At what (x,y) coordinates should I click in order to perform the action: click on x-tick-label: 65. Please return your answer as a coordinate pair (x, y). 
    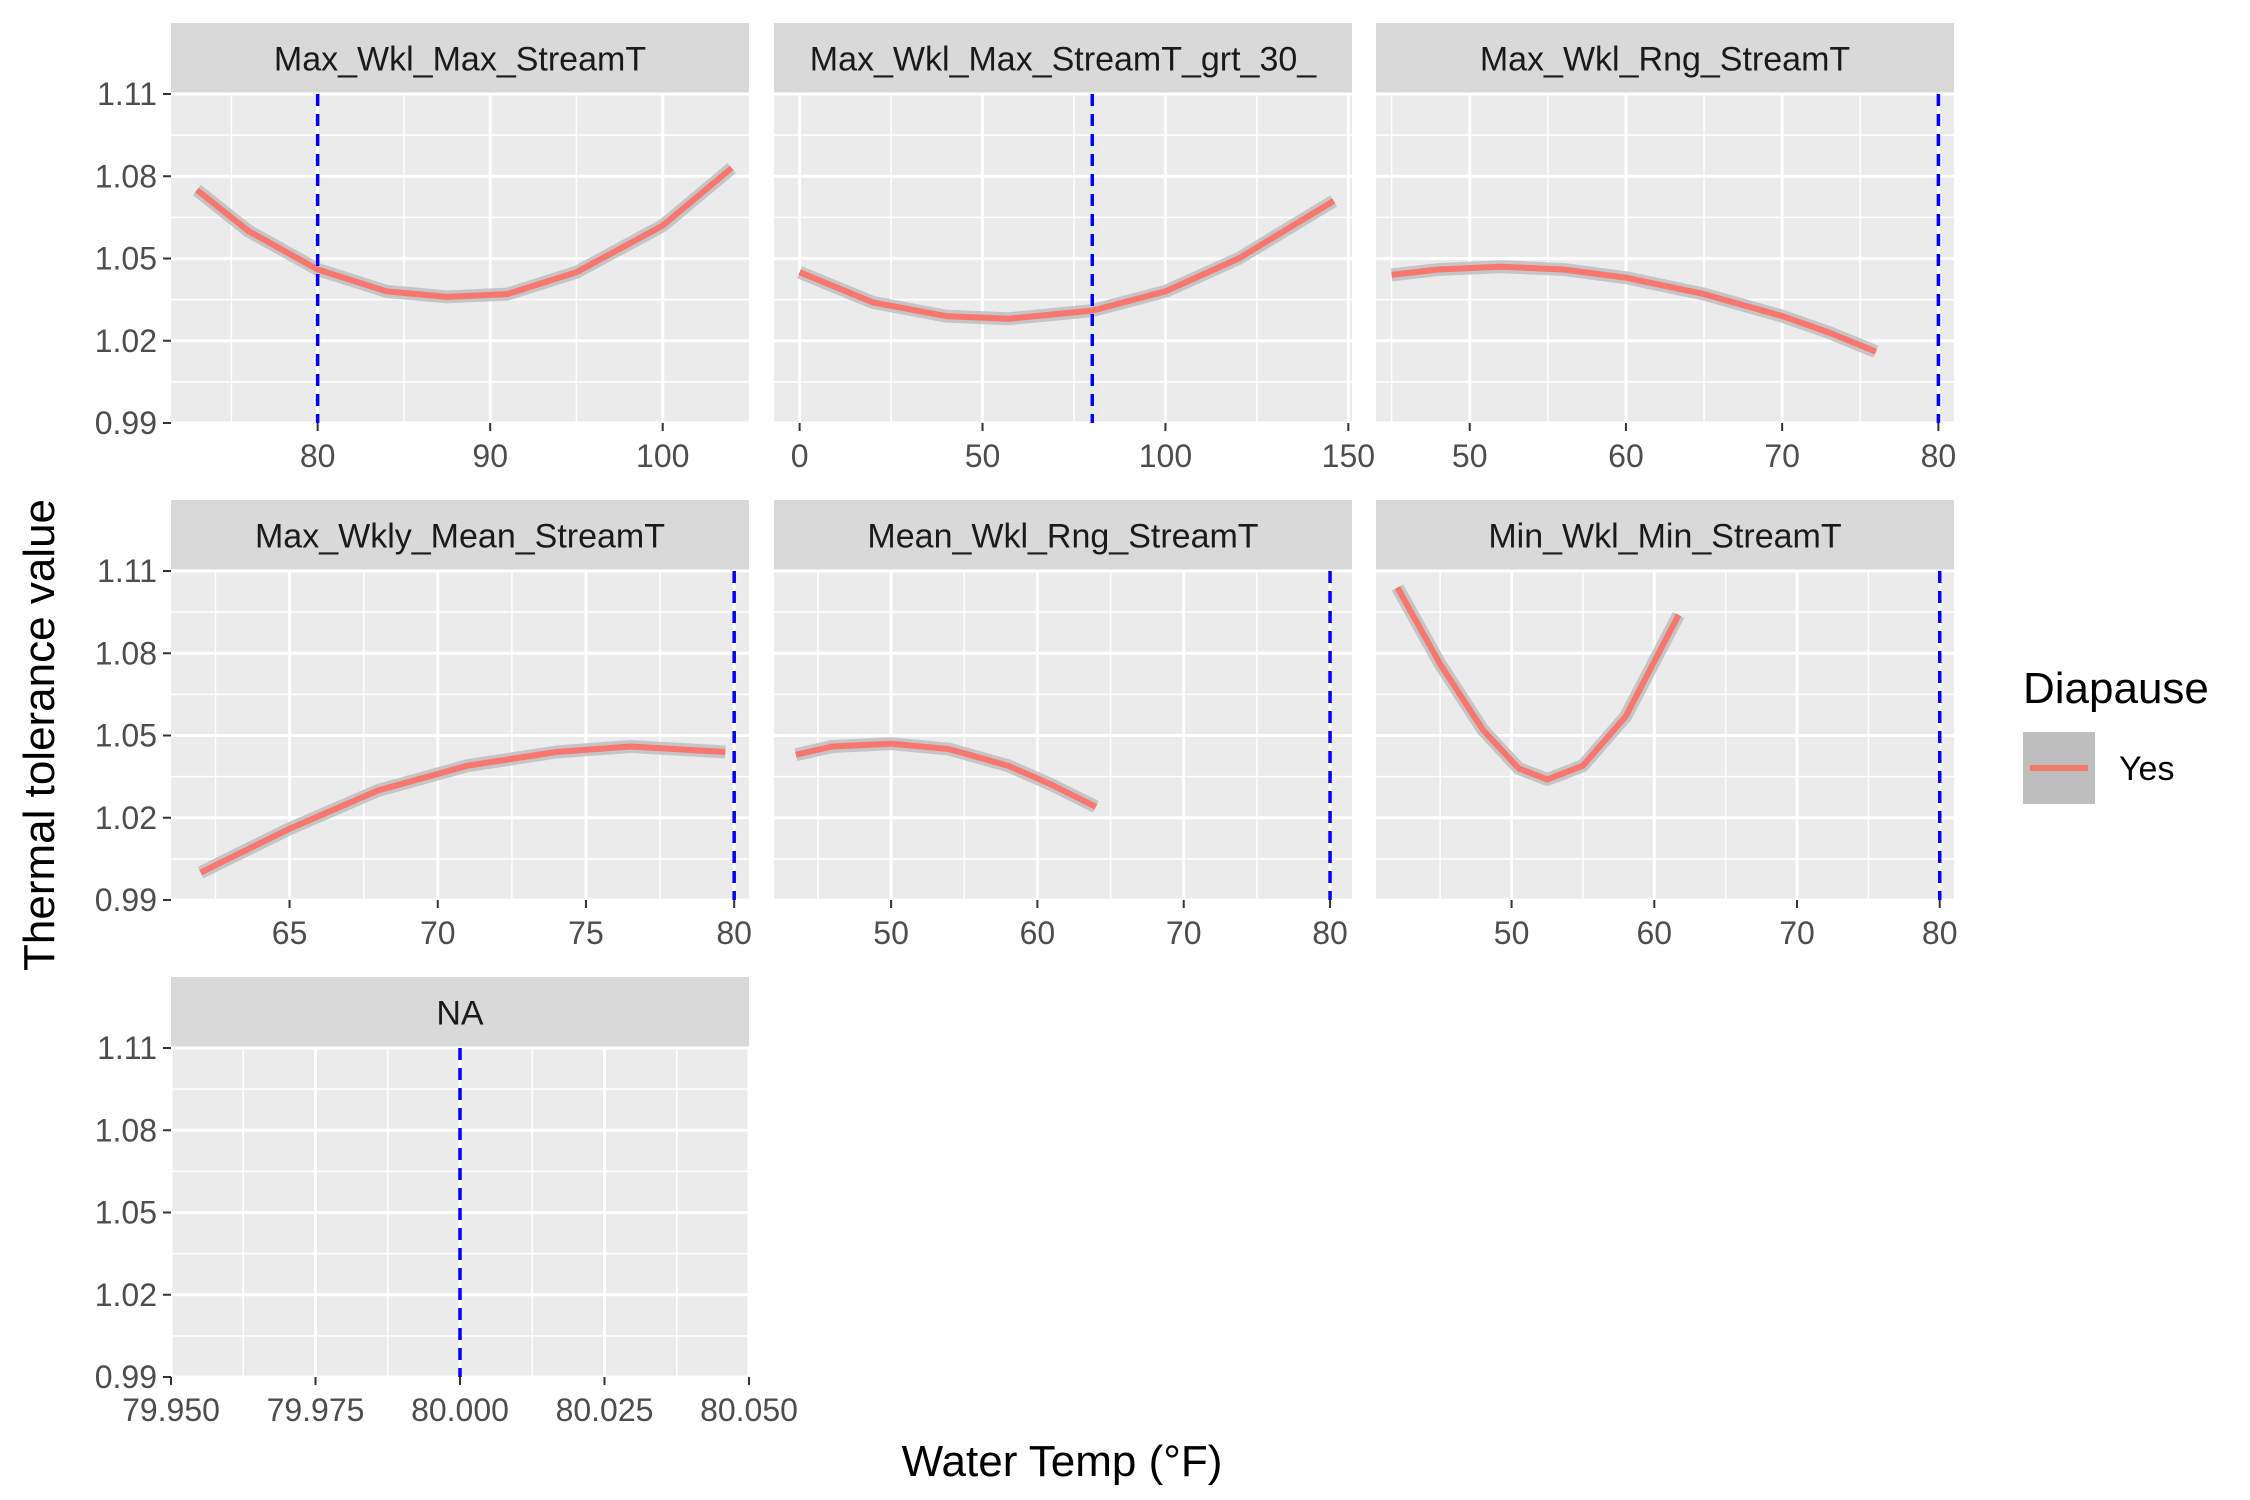
    Looking at the image, I should click on (290, 933).